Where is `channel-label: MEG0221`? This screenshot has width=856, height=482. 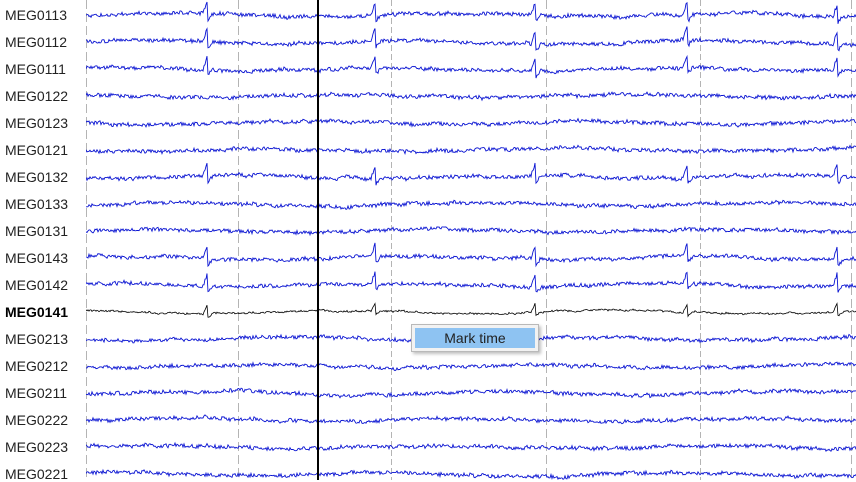 channel-label: MEG0221 is located at coordinates (37, 474).